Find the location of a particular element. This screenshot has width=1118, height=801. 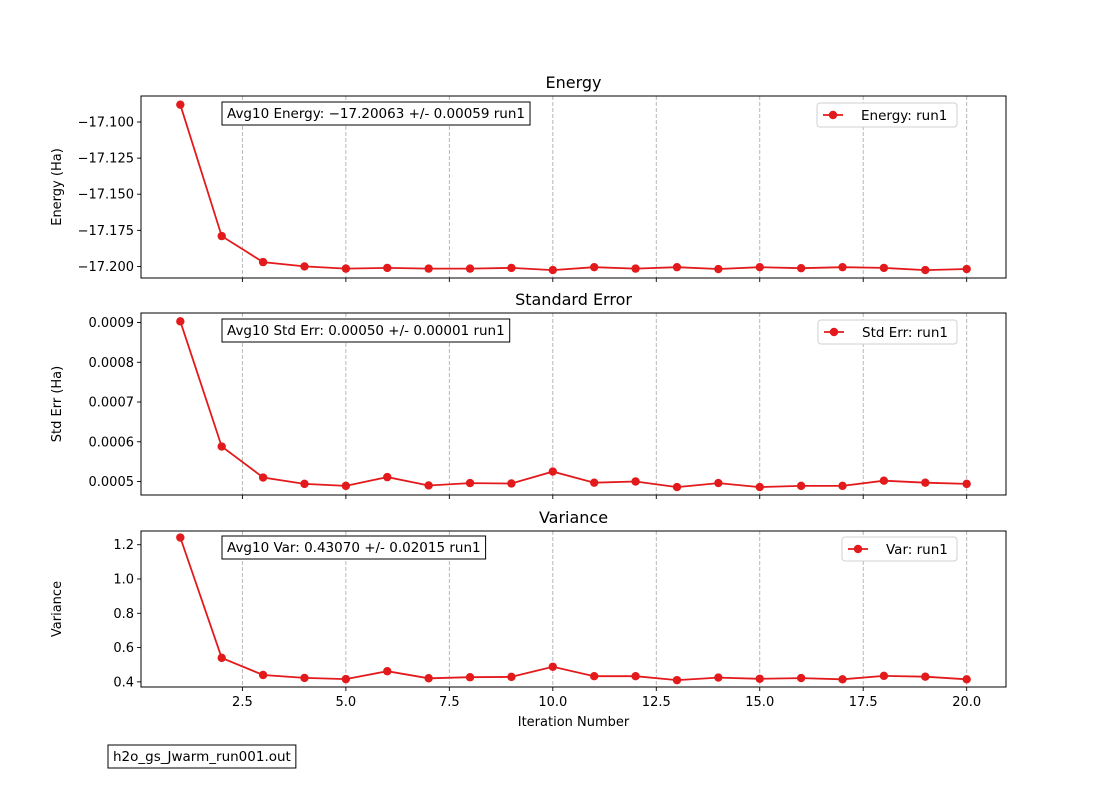

annotation-text: Avg10 Energy: −17.20063 +/- 0.00059 run1 is located at coordinates (376, 114).